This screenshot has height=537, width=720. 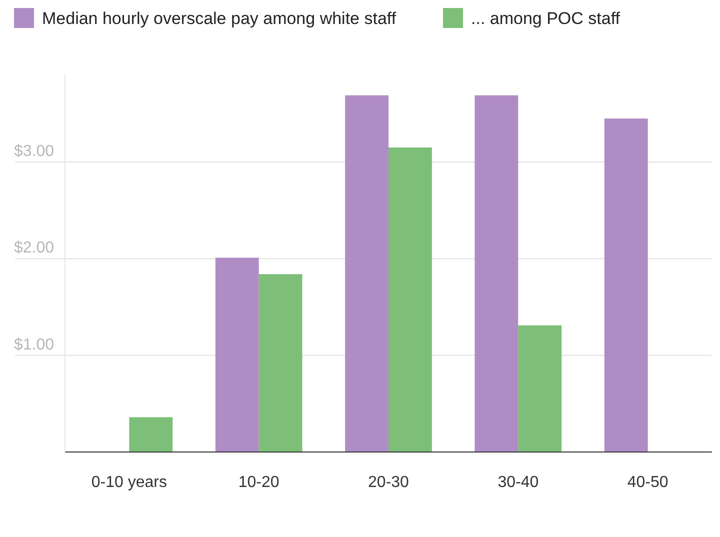 I want to click on legend-label: ... among POC staff, so click(x=545, y=18).